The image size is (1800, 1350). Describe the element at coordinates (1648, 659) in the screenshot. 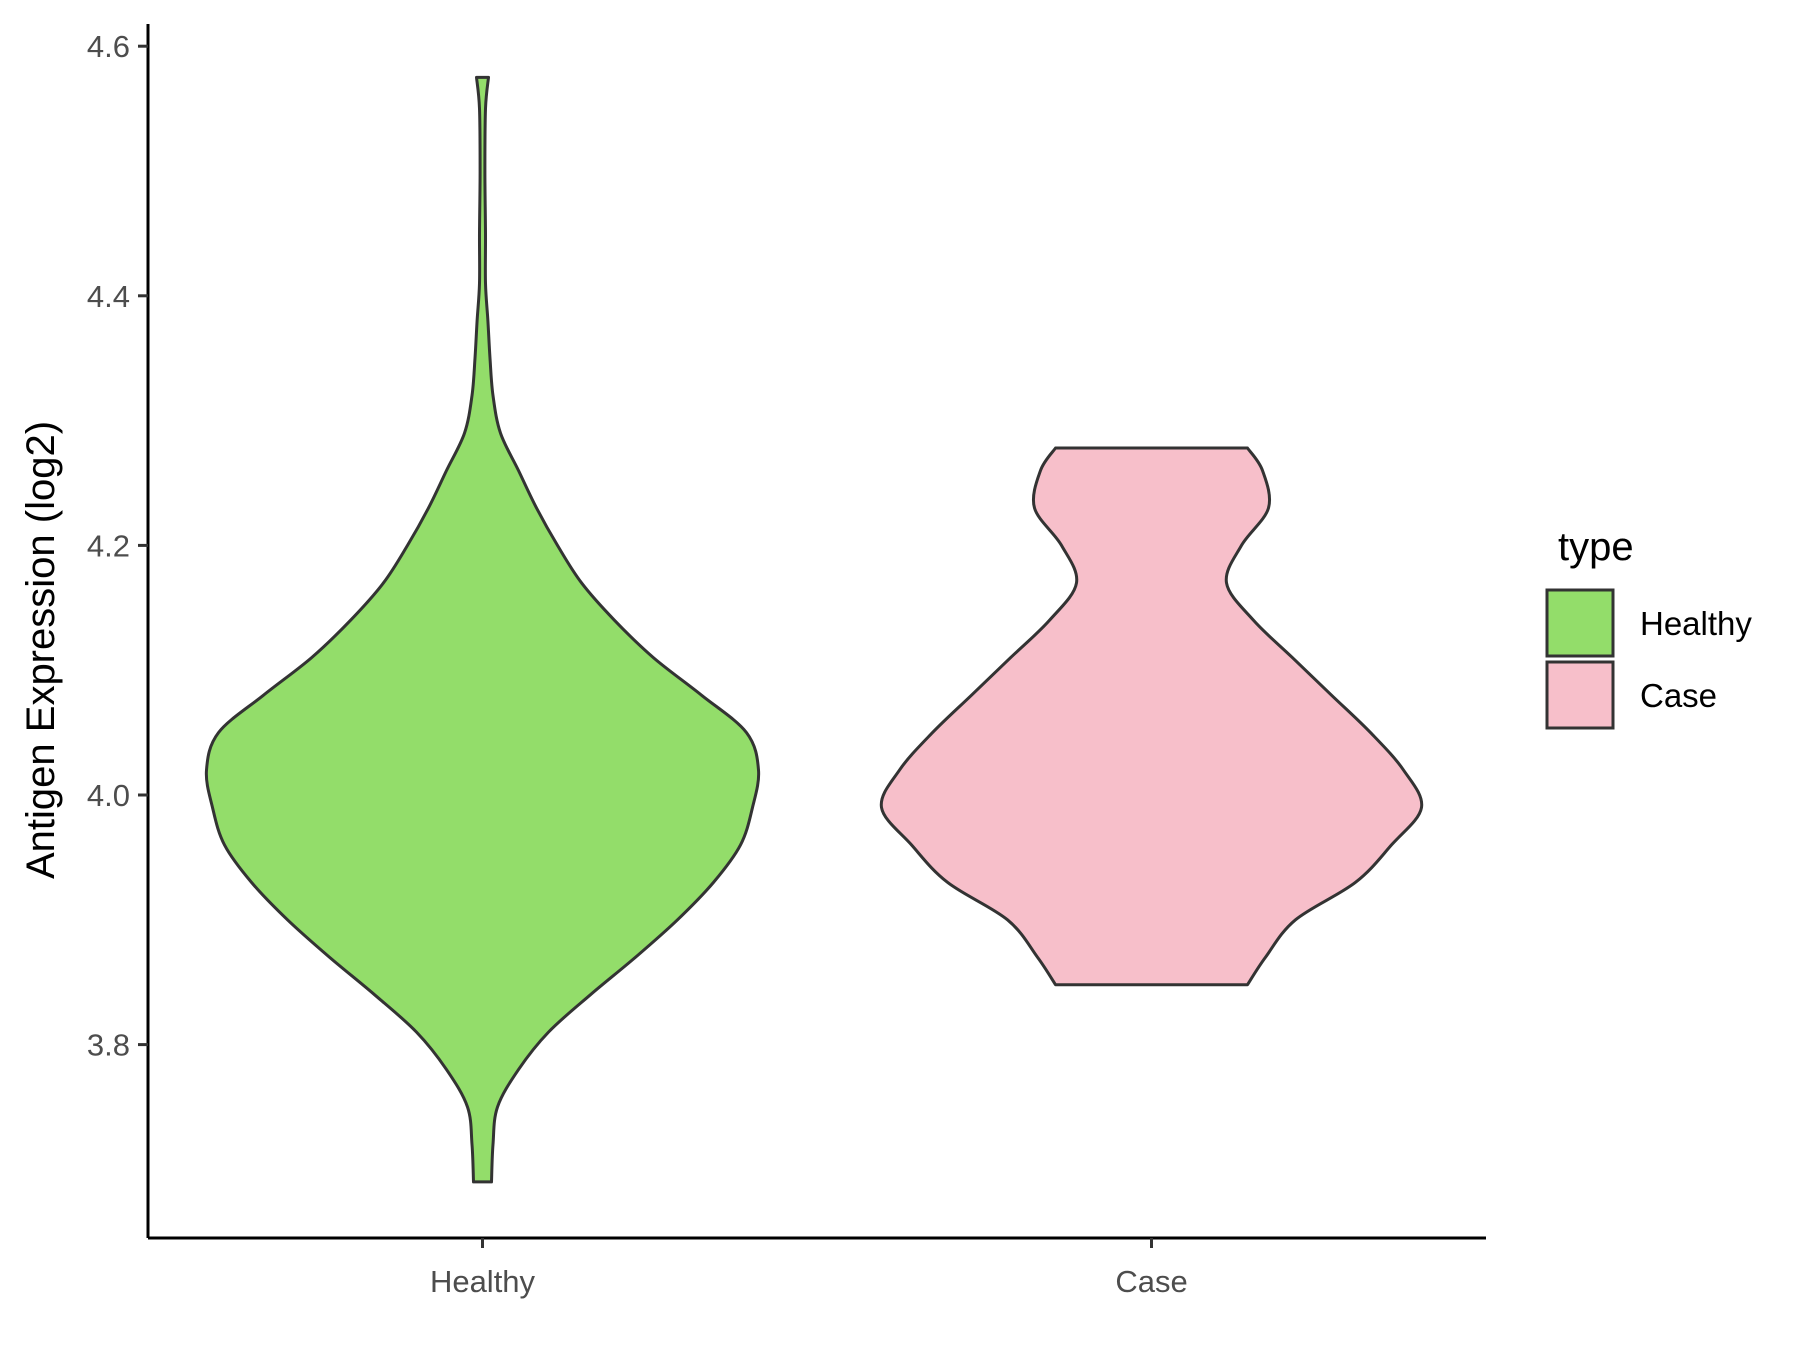

I see `legend-entries: Healthy Case` at that location.